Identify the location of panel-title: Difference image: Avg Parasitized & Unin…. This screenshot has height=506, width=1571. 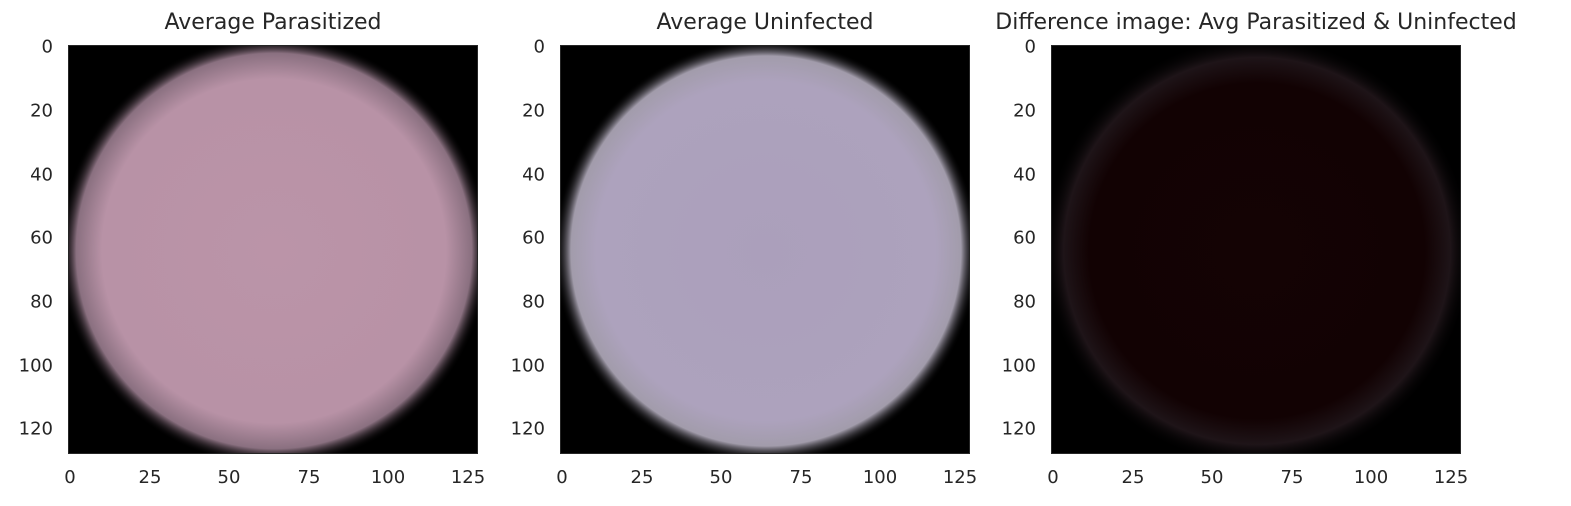
(1256, 22).